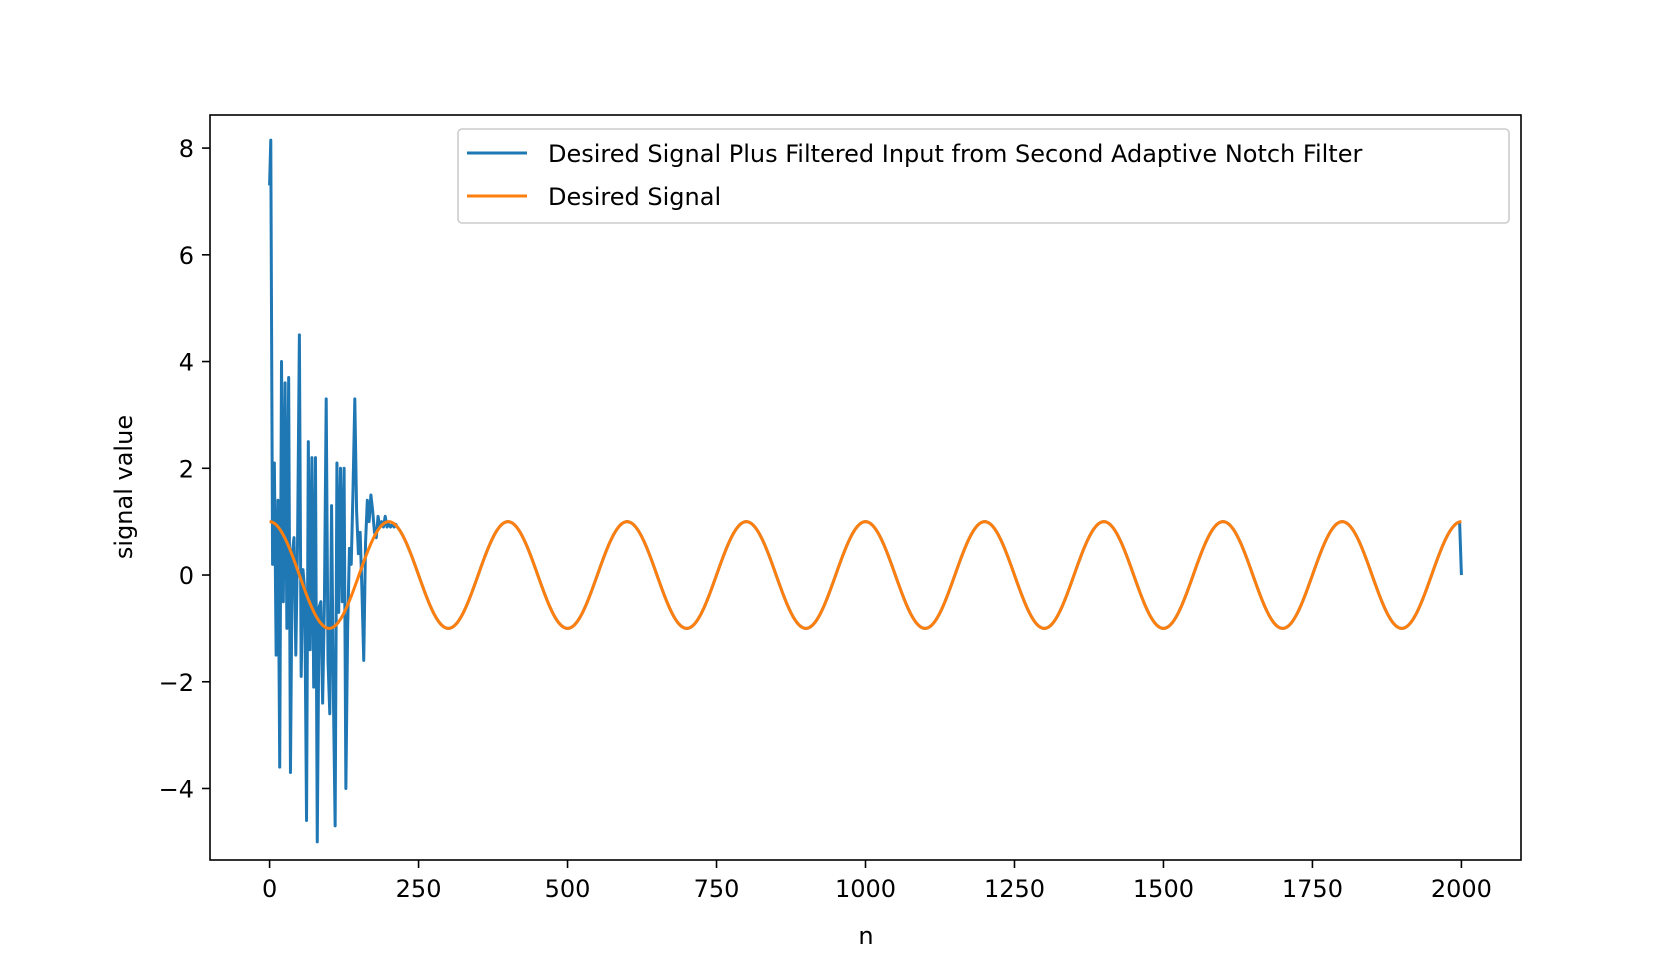 The height and width of the screenshot is (960, 1678). What do you see at coordinates (1312, 889) in the screenshot?
I see `x-tick-label: 1750` at bounding box center [1312, 889].